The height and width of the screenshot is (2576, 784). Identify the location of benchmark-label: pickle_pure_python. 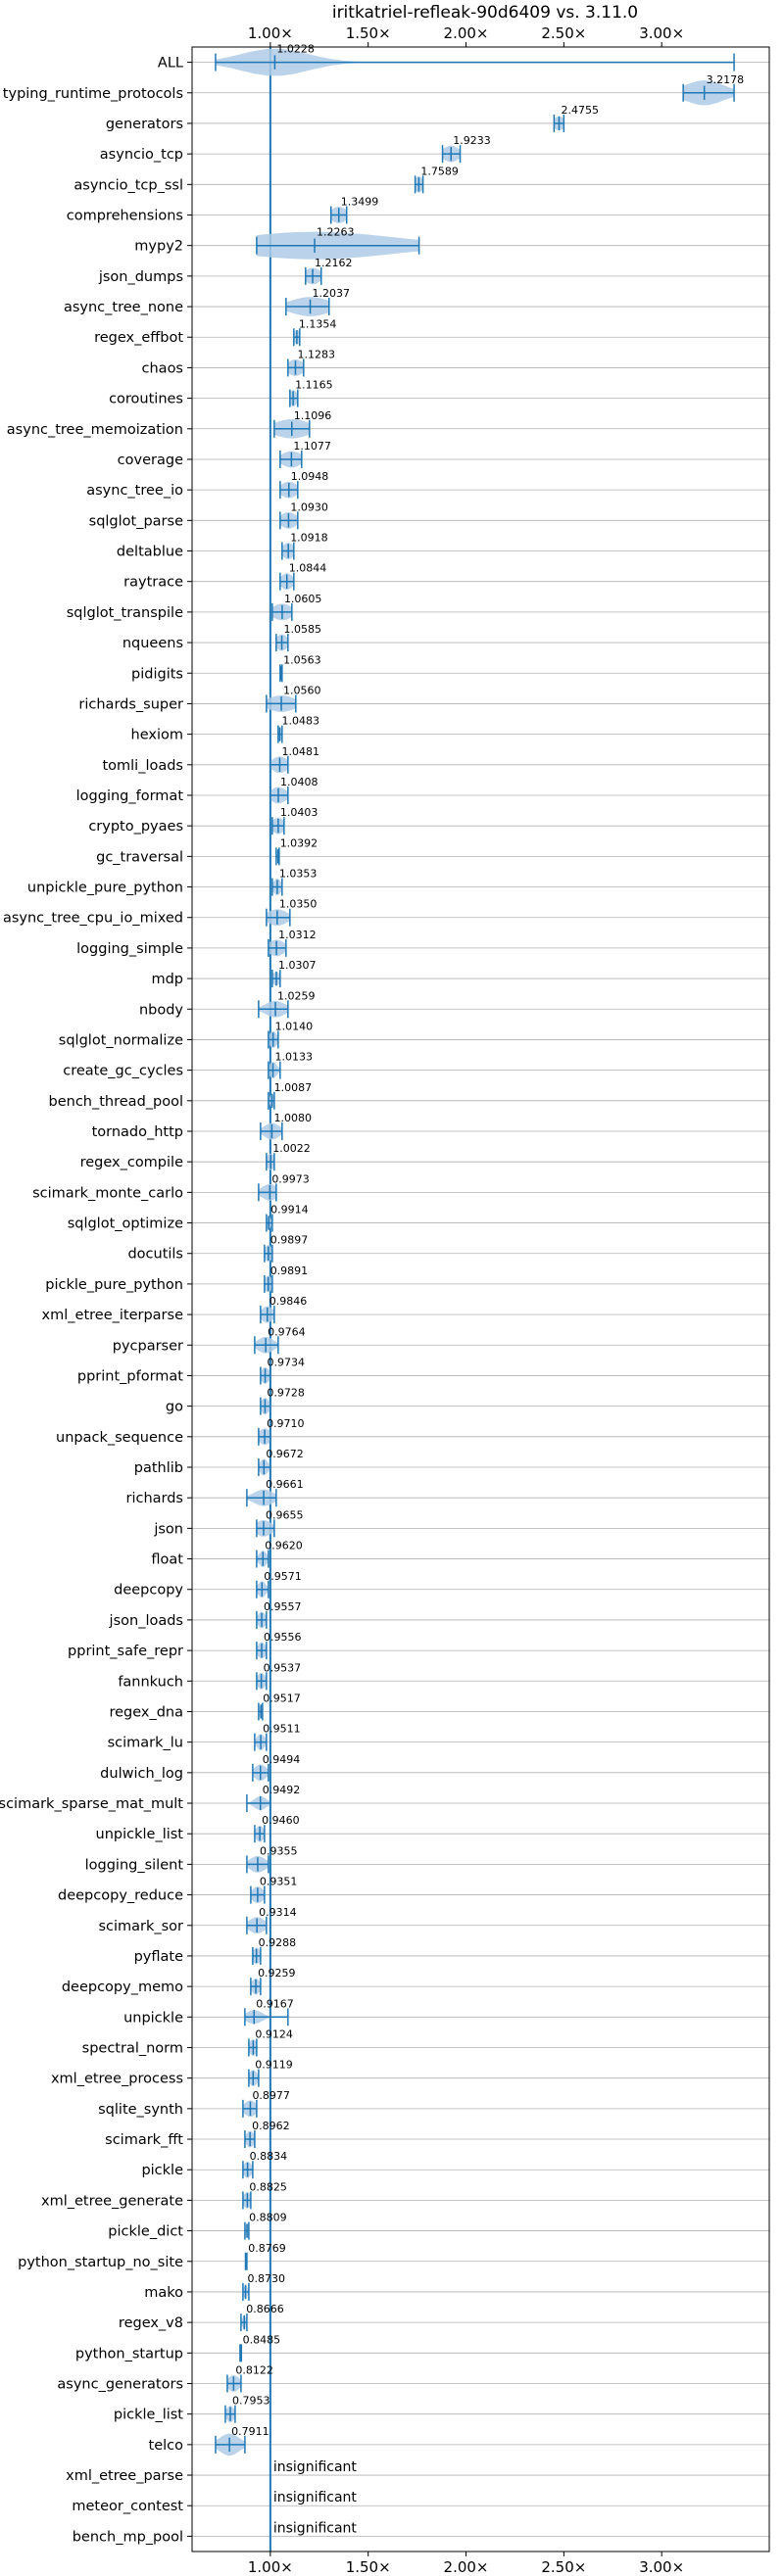
(114, 1285).